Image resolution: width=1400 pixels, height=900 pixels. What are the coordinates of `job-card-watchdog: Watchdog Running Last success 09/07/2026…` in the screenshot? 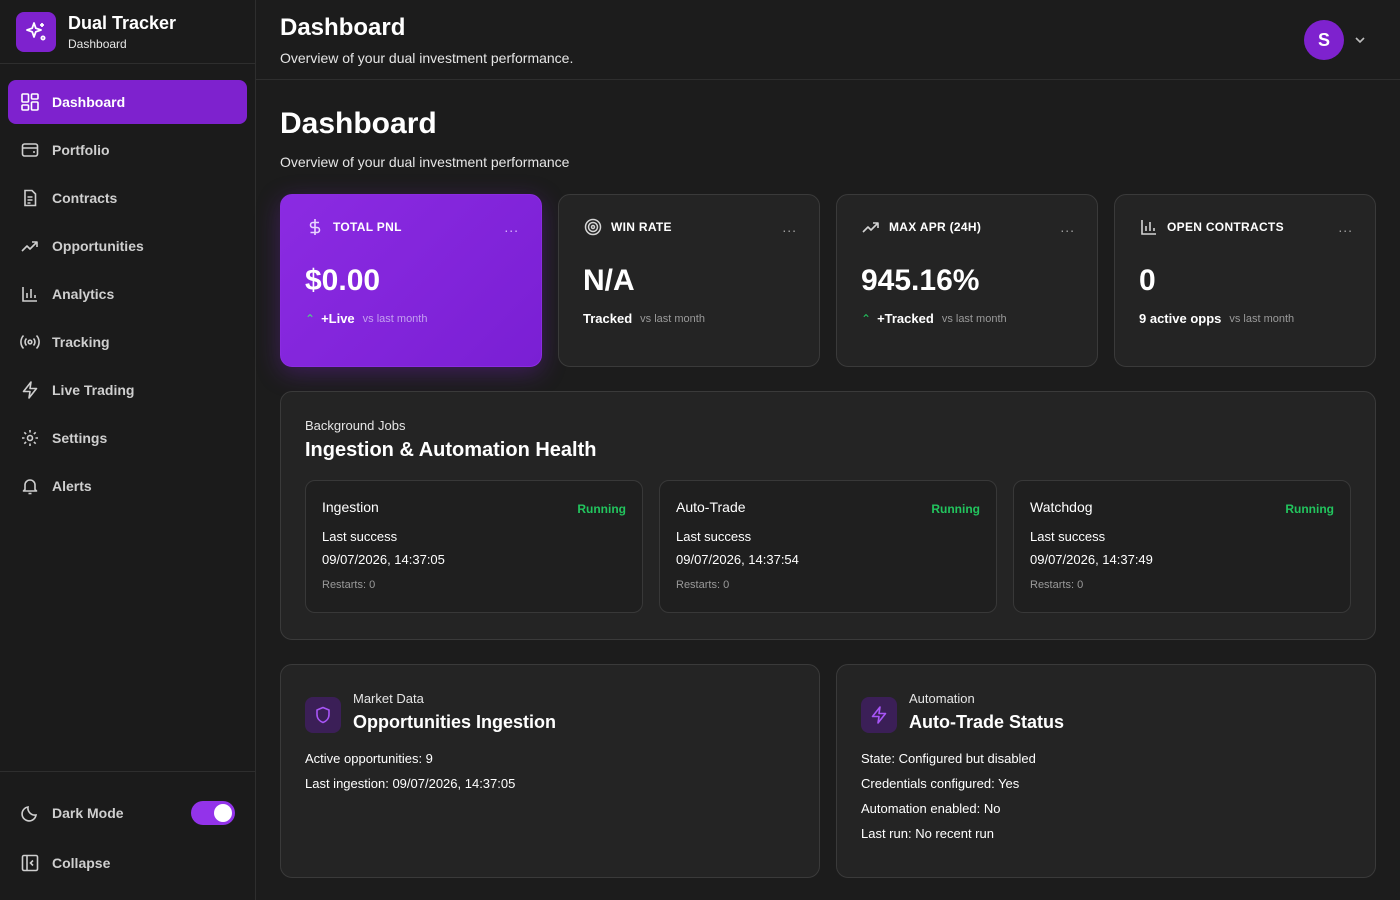 It's located at (1182, 546).